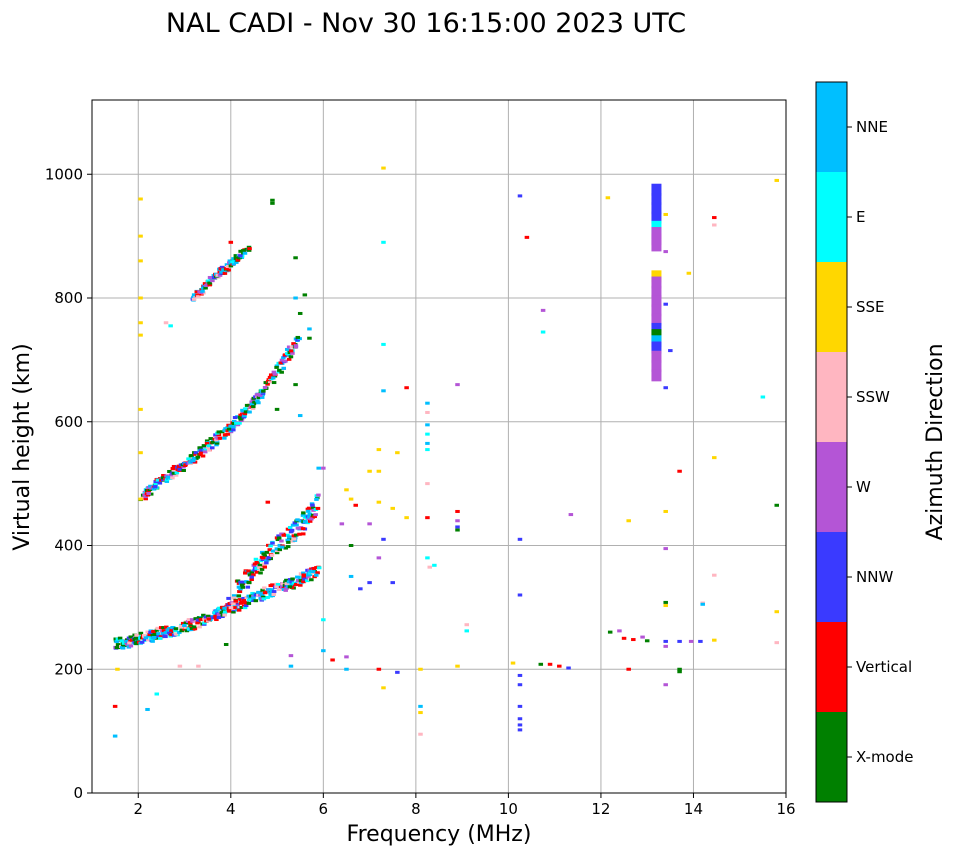 Image resolution: width=958 pixels, height=857 pixels. What do you see at coordinates (860, 217) in the screenshot?
I see `colorbar-tick-label: E` at bounding box center [860, 217].